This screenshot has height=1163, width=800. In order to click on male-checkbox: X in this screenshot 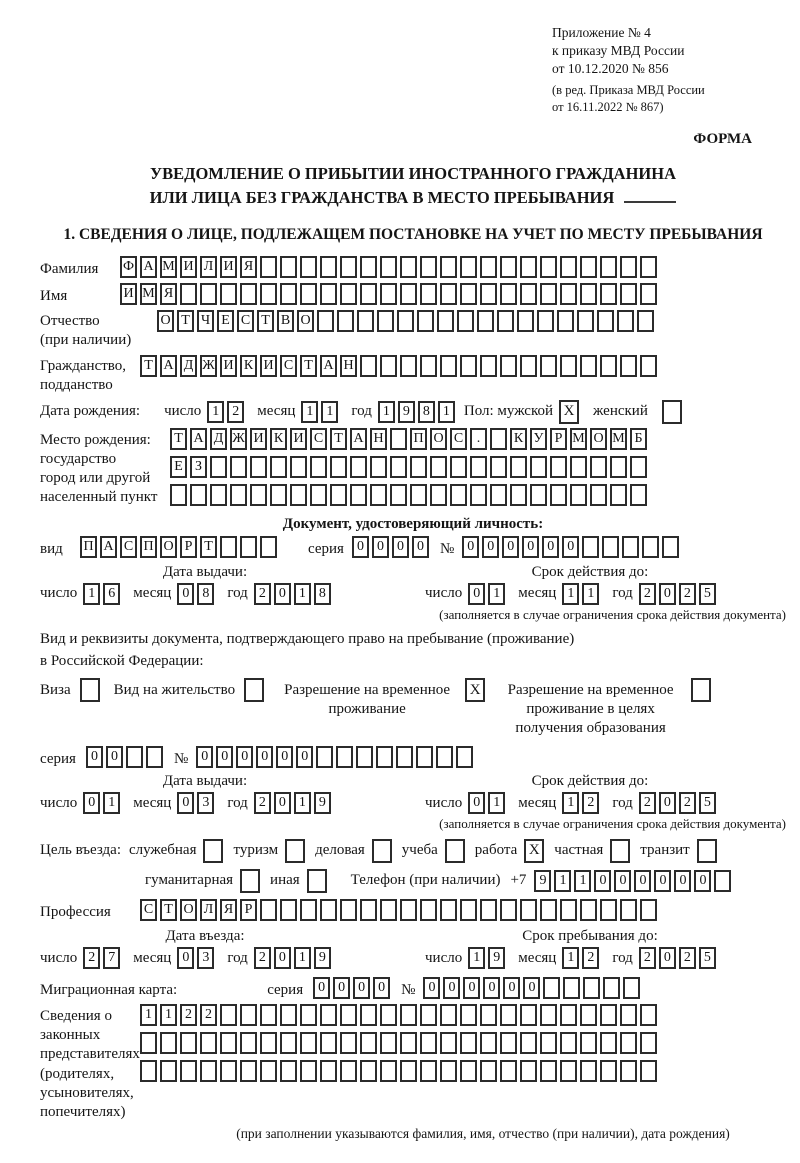, I will do `click(569, 411)`.